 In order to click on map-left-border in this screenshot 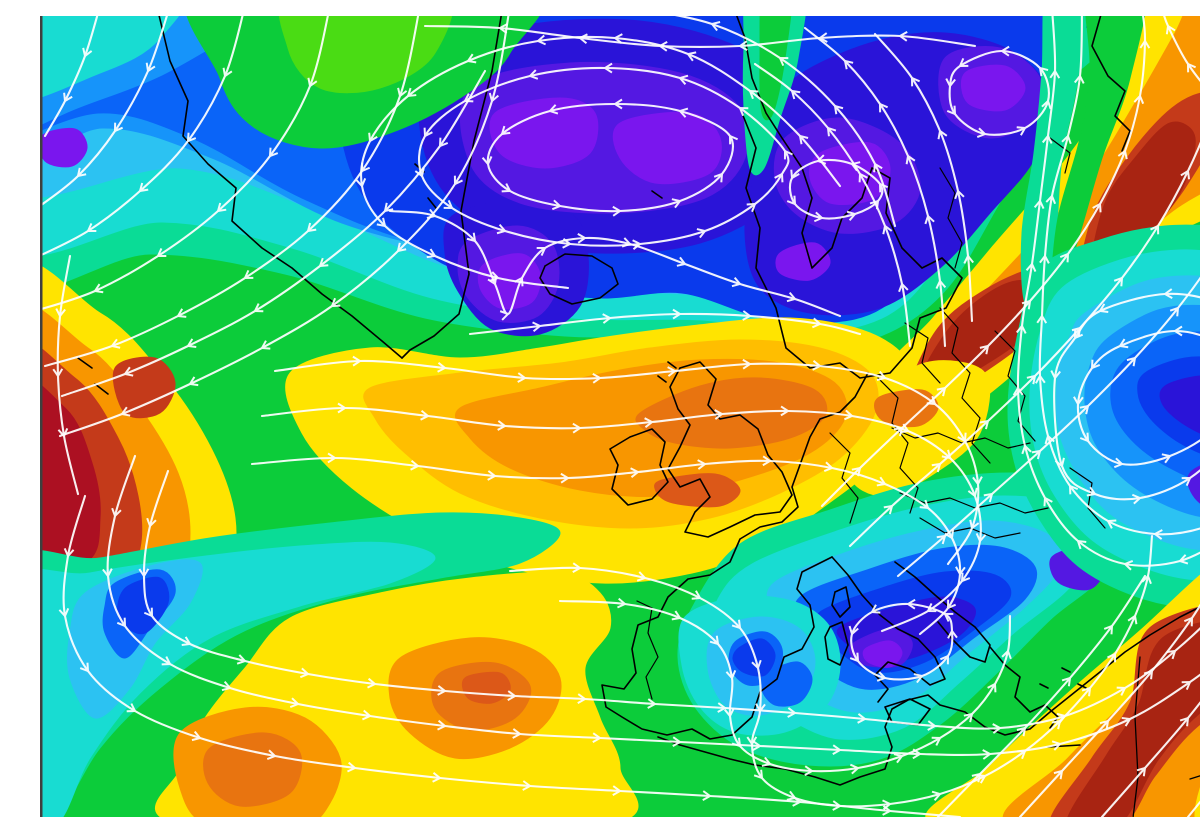, I will do `click(41, 416)`.